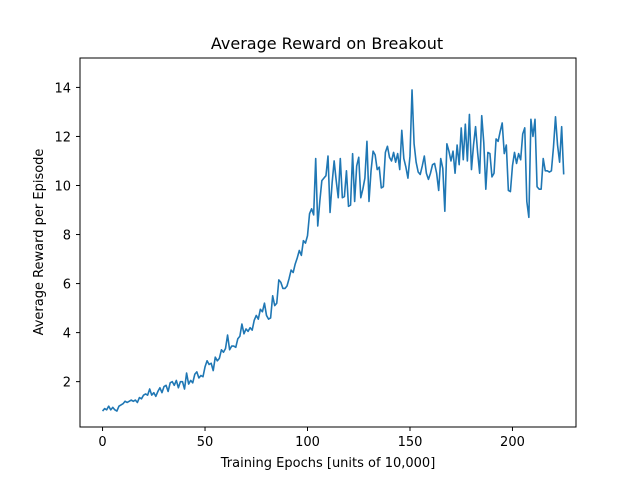  I want to click on y-tick-label: 8, so click(67, 236).